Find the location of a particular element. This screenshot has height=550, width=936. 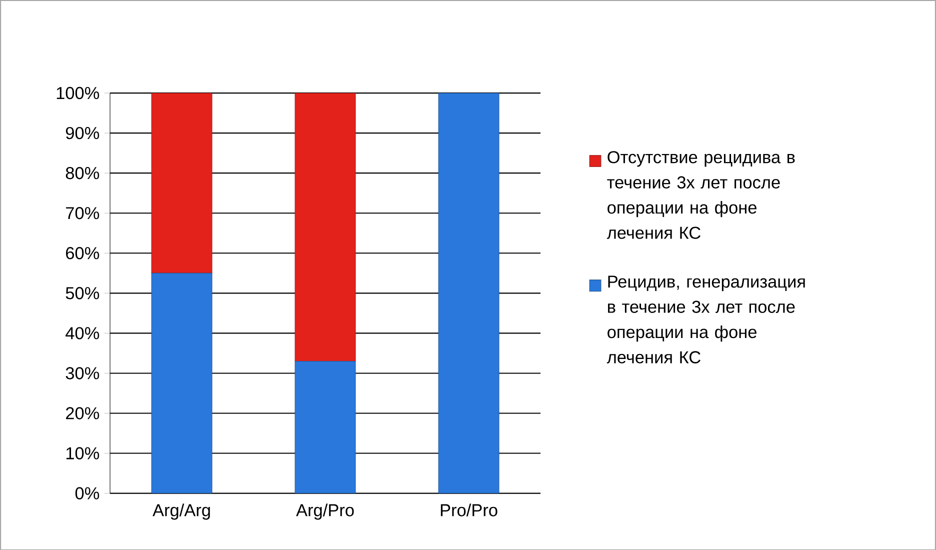

y-tick-label: 10% is located at coordinates (83, 453).